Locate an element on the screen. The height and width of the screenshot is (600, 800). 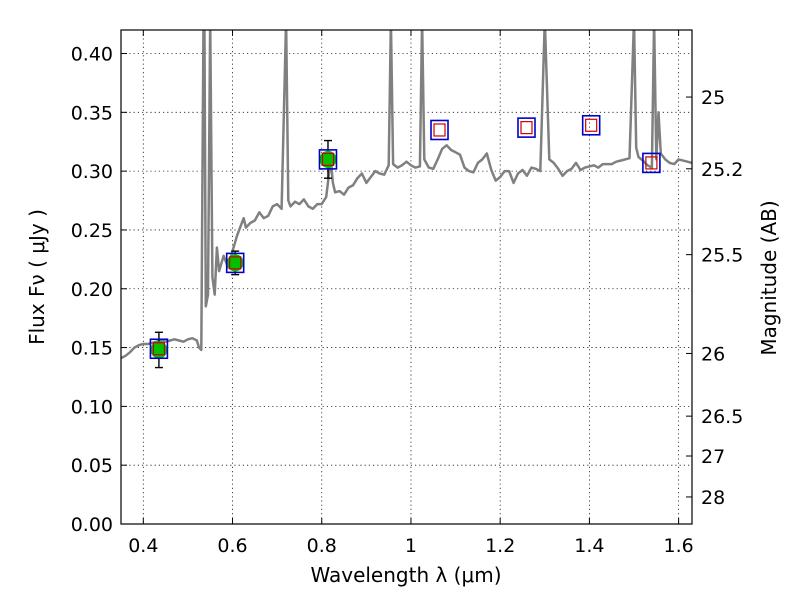
mag-tick-label: 25.5 is located at coordinates (722, 256).